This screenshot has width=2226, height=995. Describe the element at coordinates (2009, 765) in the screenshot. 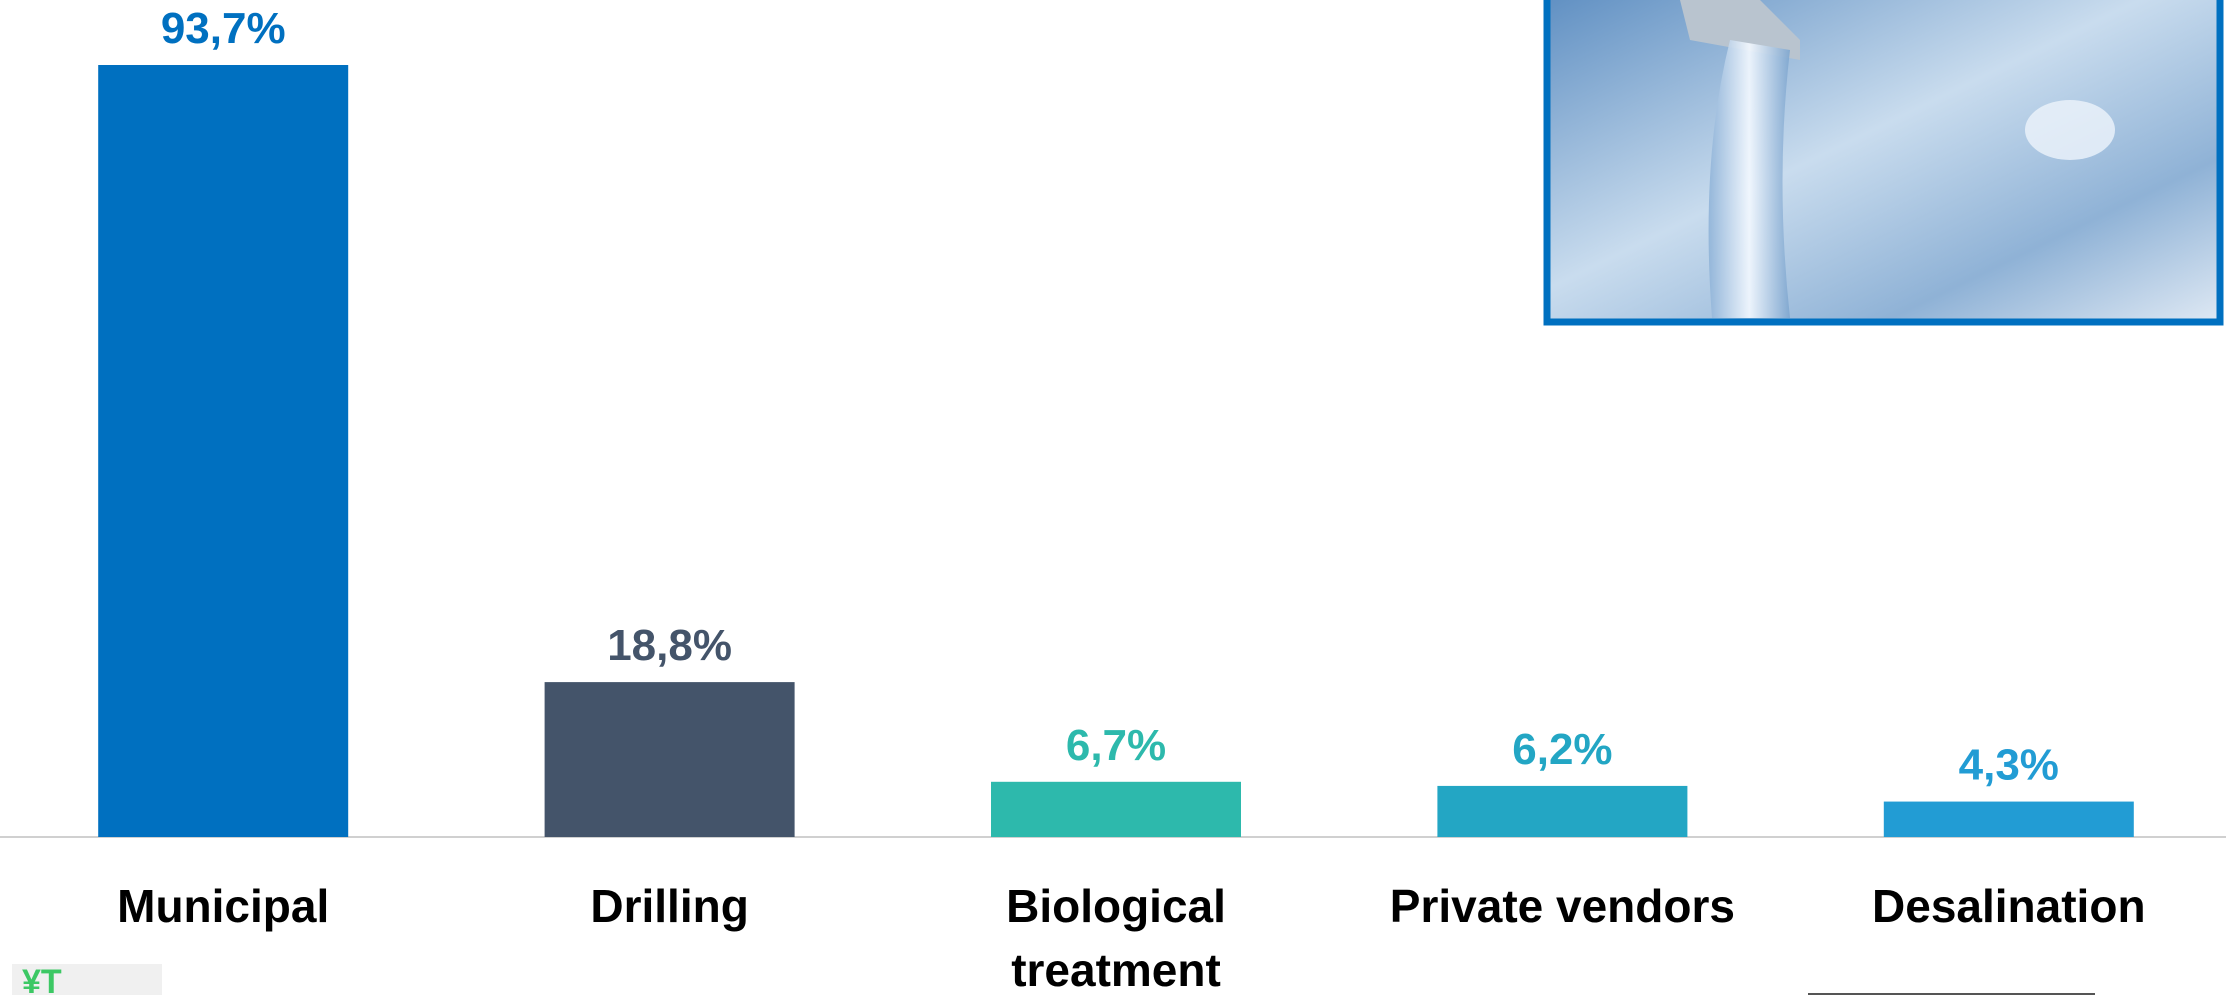

I see `value-label: 4,3%` at that location.